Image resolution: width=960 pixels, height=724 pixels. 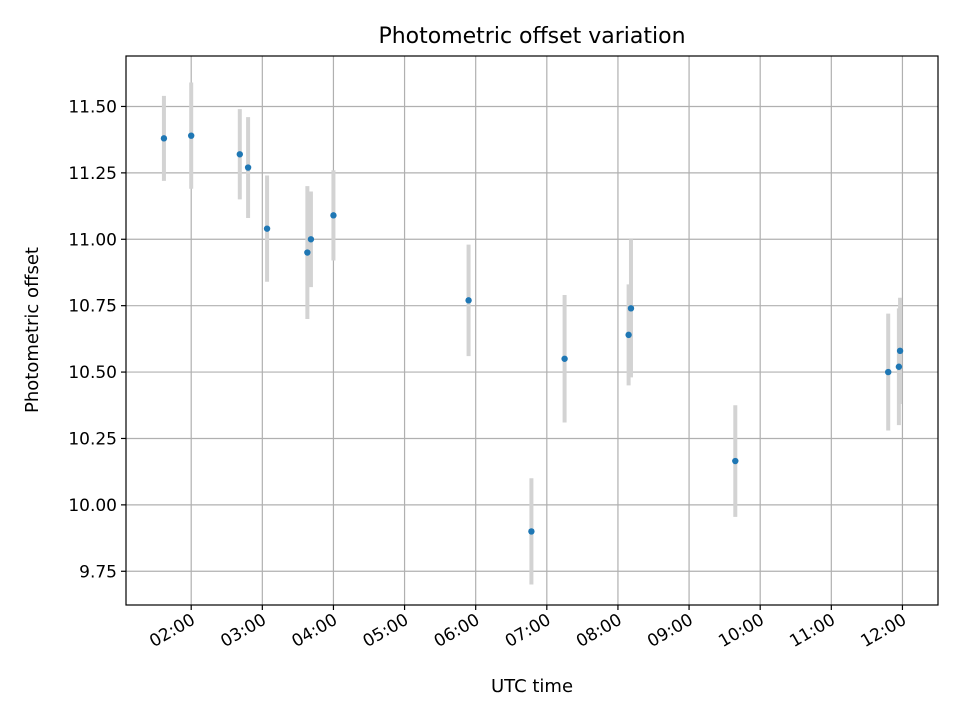 What do you see at coordinates (92, 107) in the screenshot?
I see `y-tick-label: 11.50` at bounding box center [92, 107].